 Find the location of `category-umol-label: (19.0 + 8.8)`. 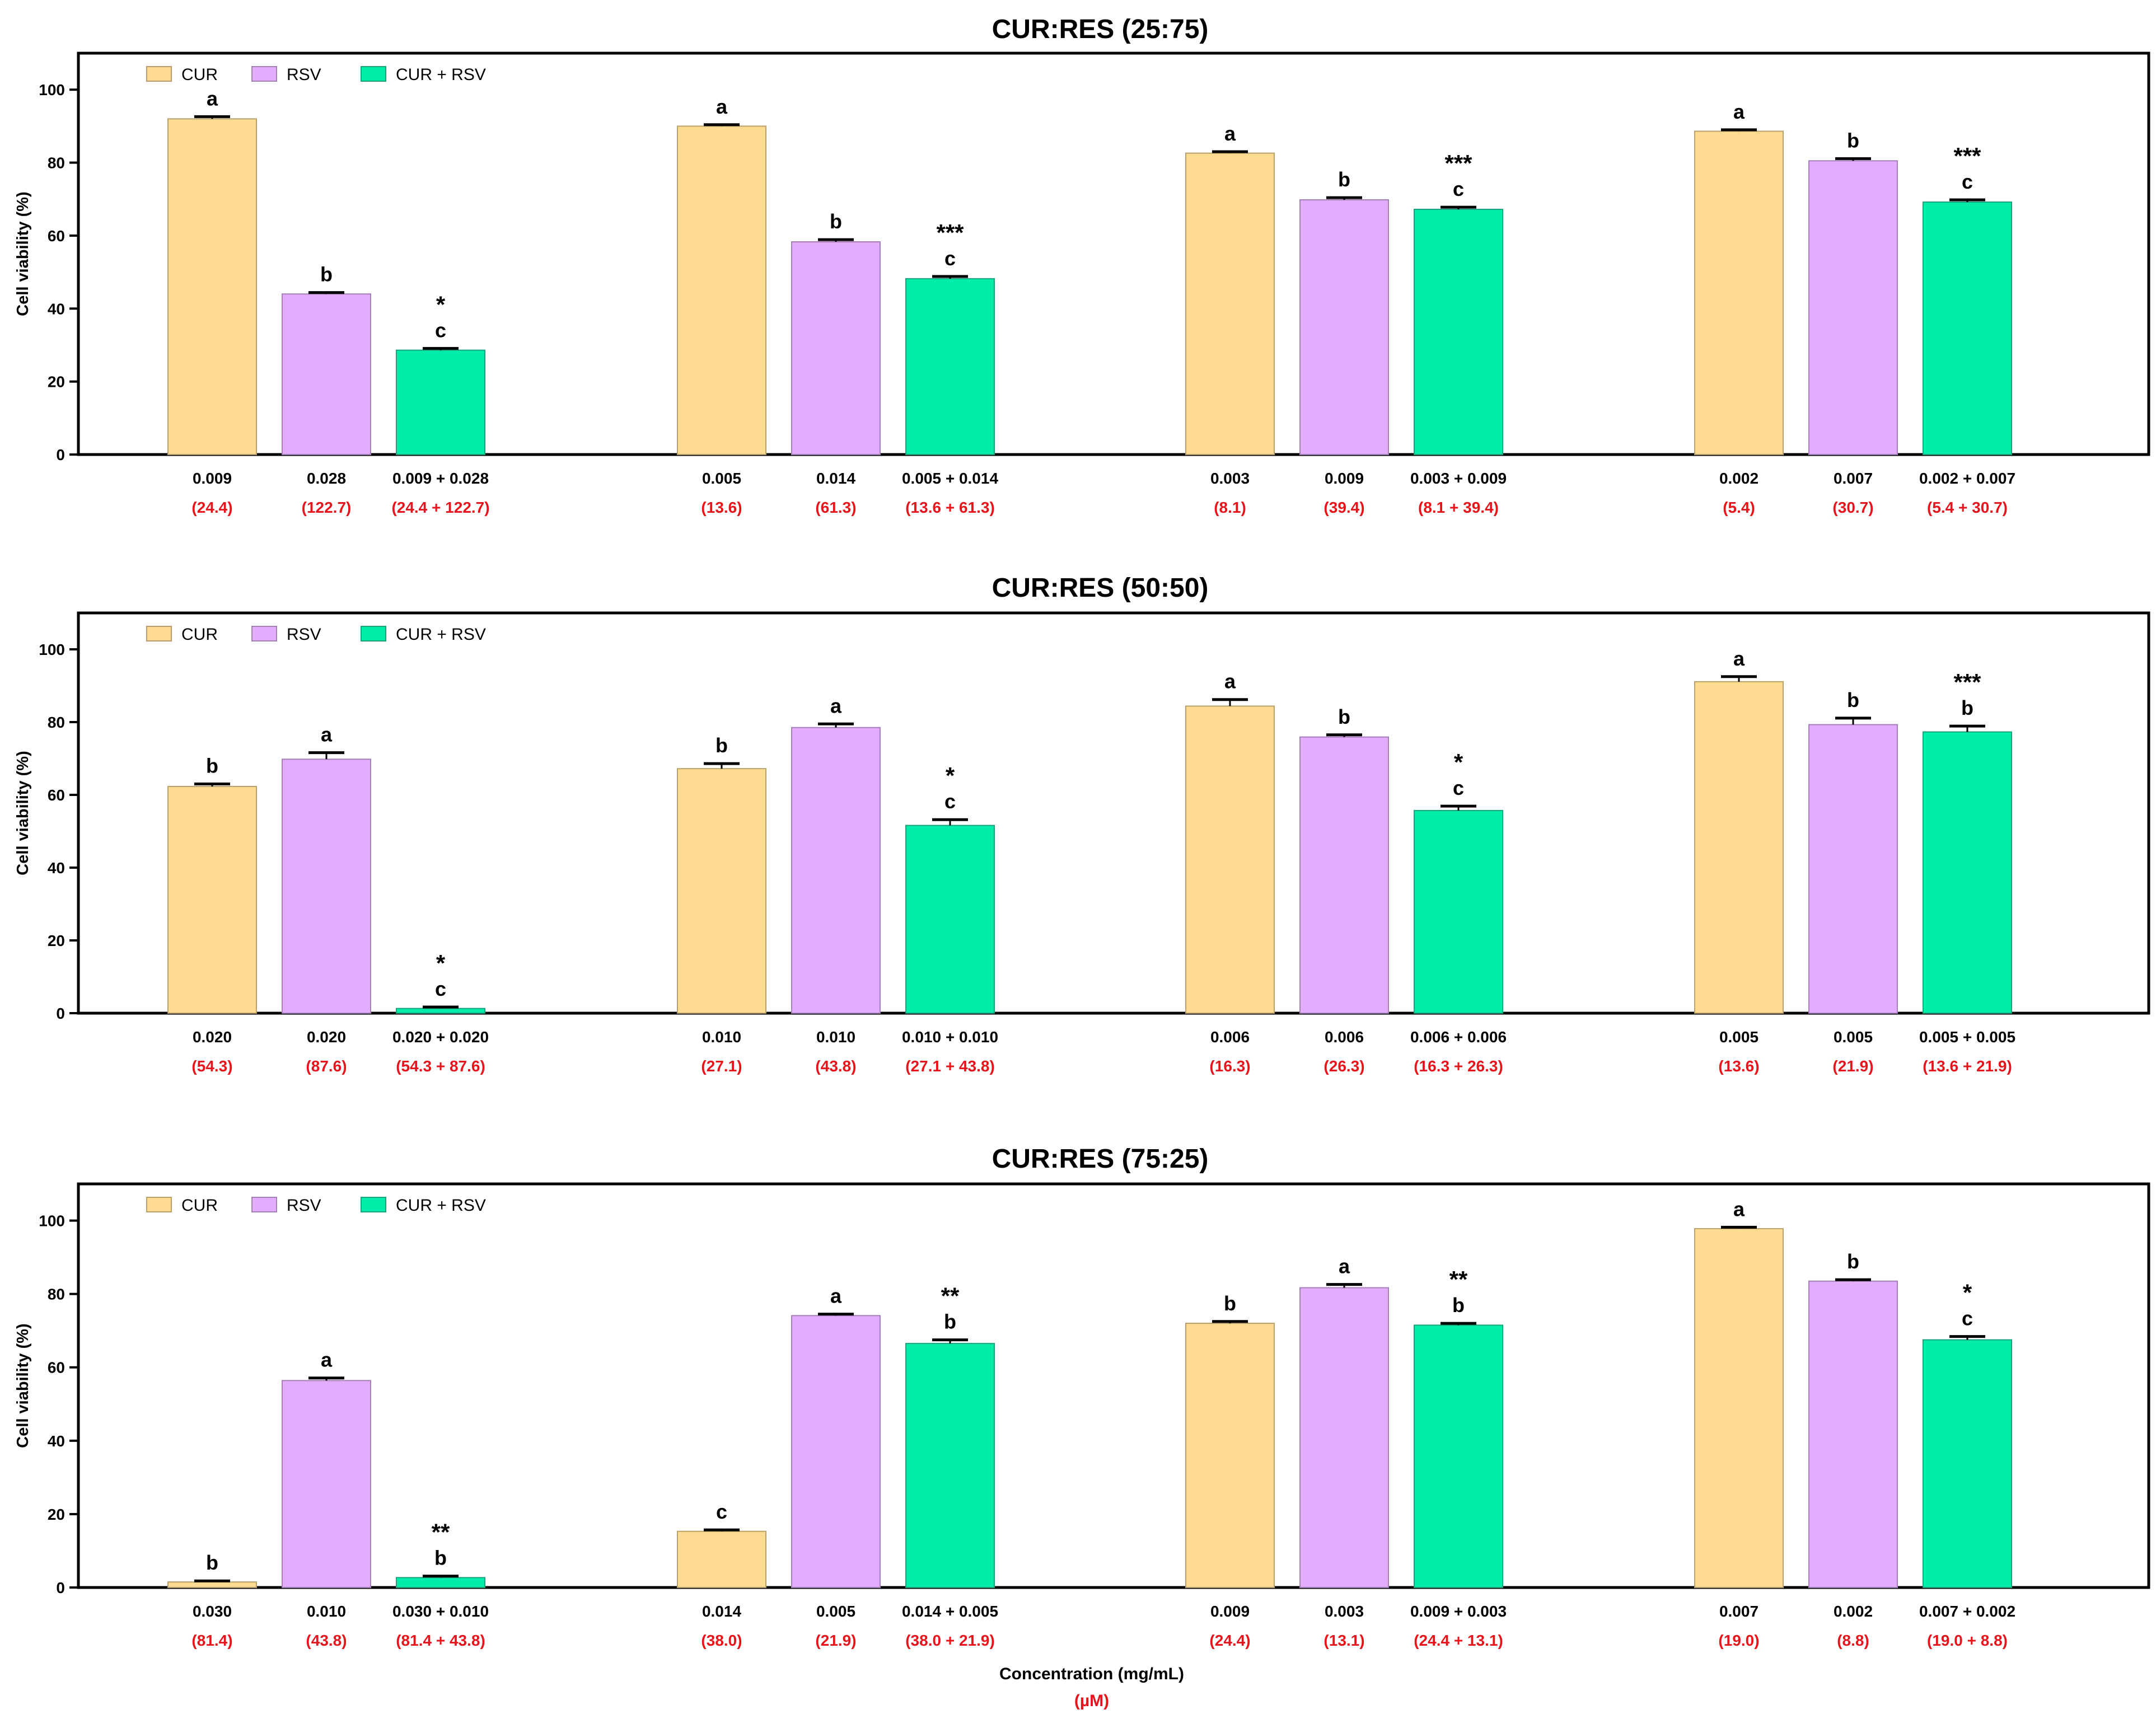

category-umol-label: (19.0 + 8.8) is located at coordinates (1968, 1640).